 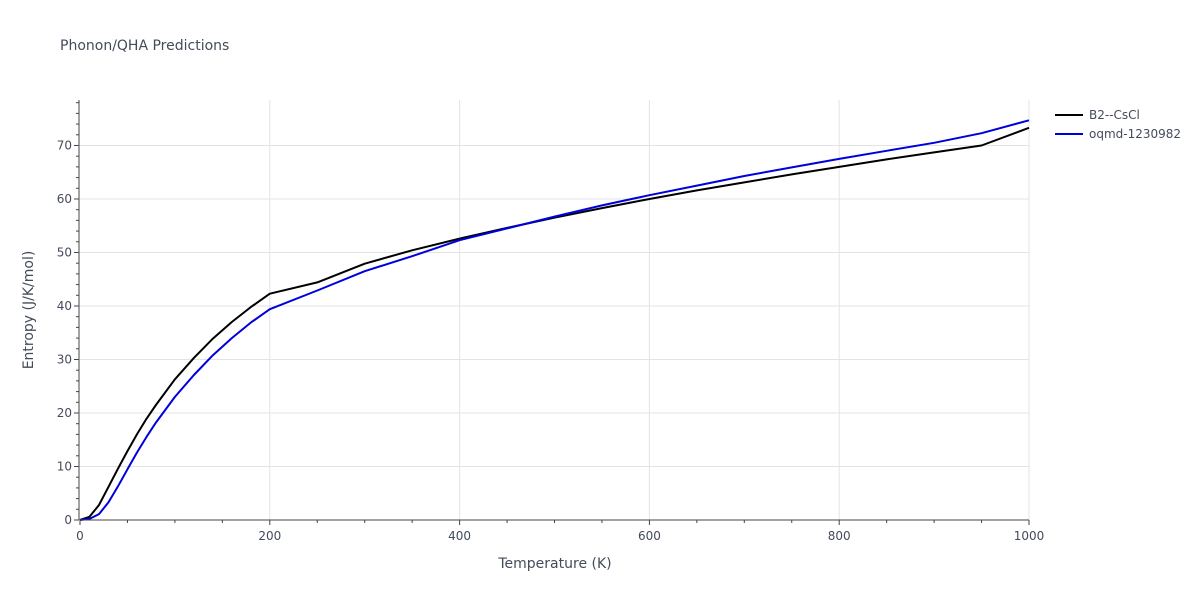 I want to click on chart-title: Phonon/QHA Predictions, so click(x=144, y=46).